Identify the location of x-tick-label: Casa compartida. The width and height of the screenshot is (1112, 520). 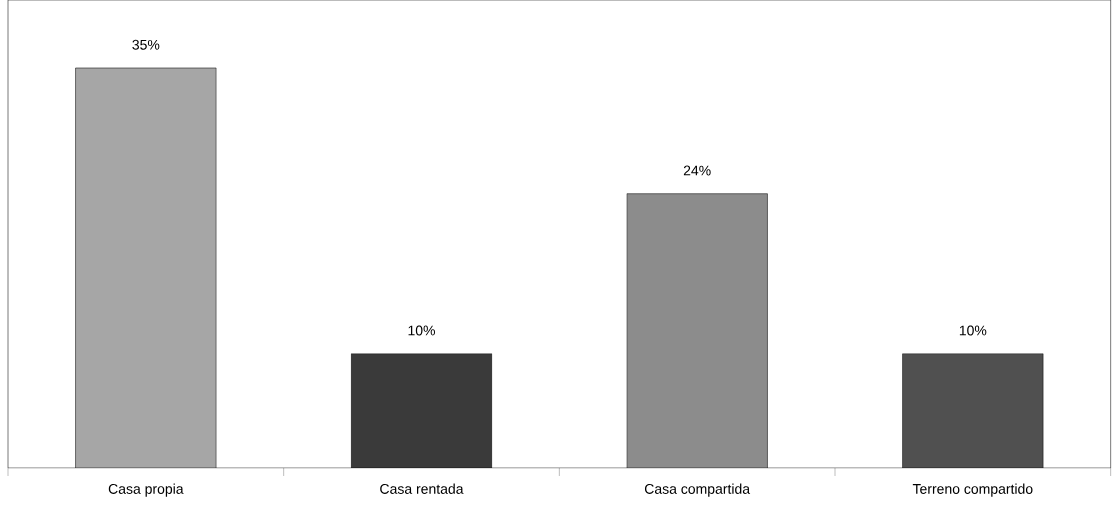
(697, 490).